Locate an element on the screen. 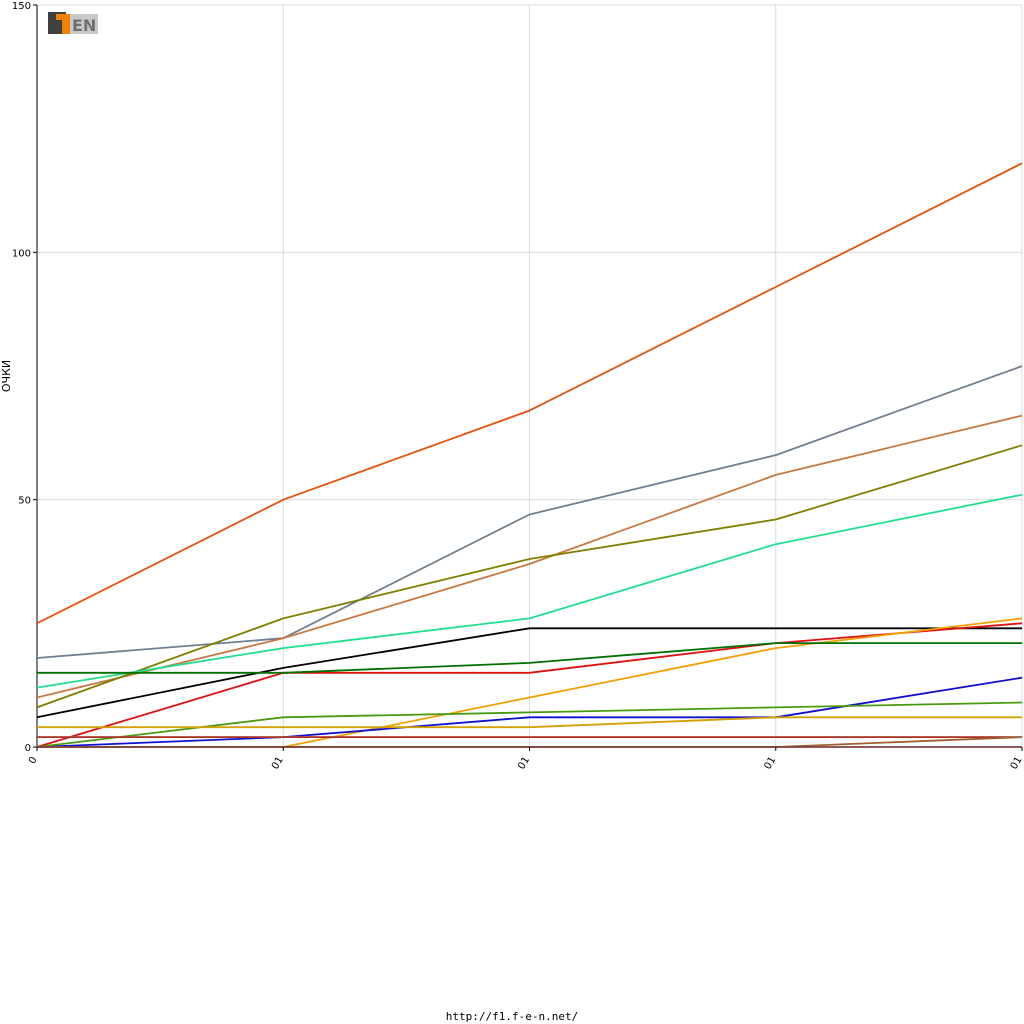 The width and height of the screenshot is (1024, 1024). x-tick-labels: 0 01 01 01 01 is located at coordinates (525, 759).